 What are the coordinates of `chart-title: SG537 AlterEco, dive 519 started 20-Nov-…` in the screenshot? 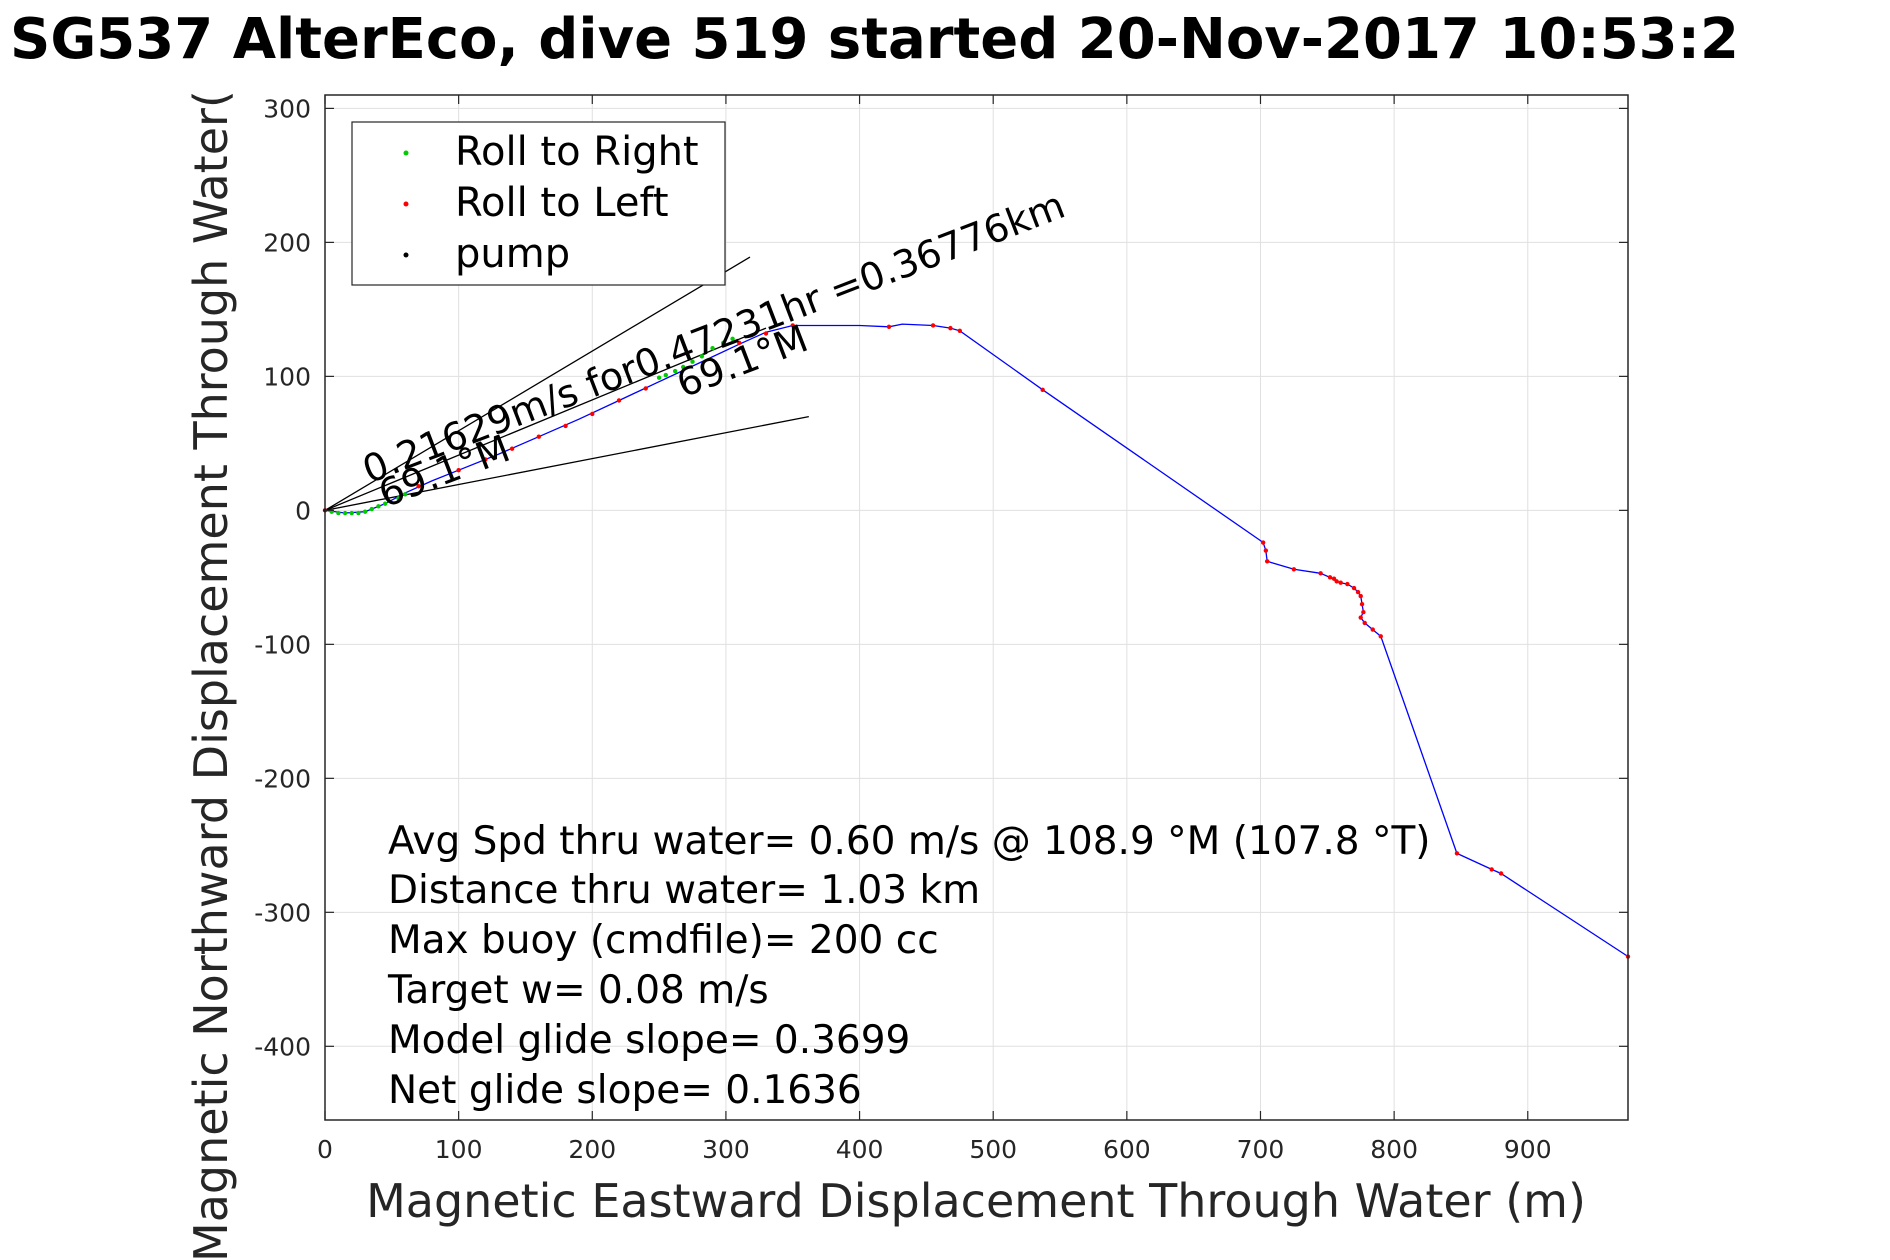 It's located at (874, 39).